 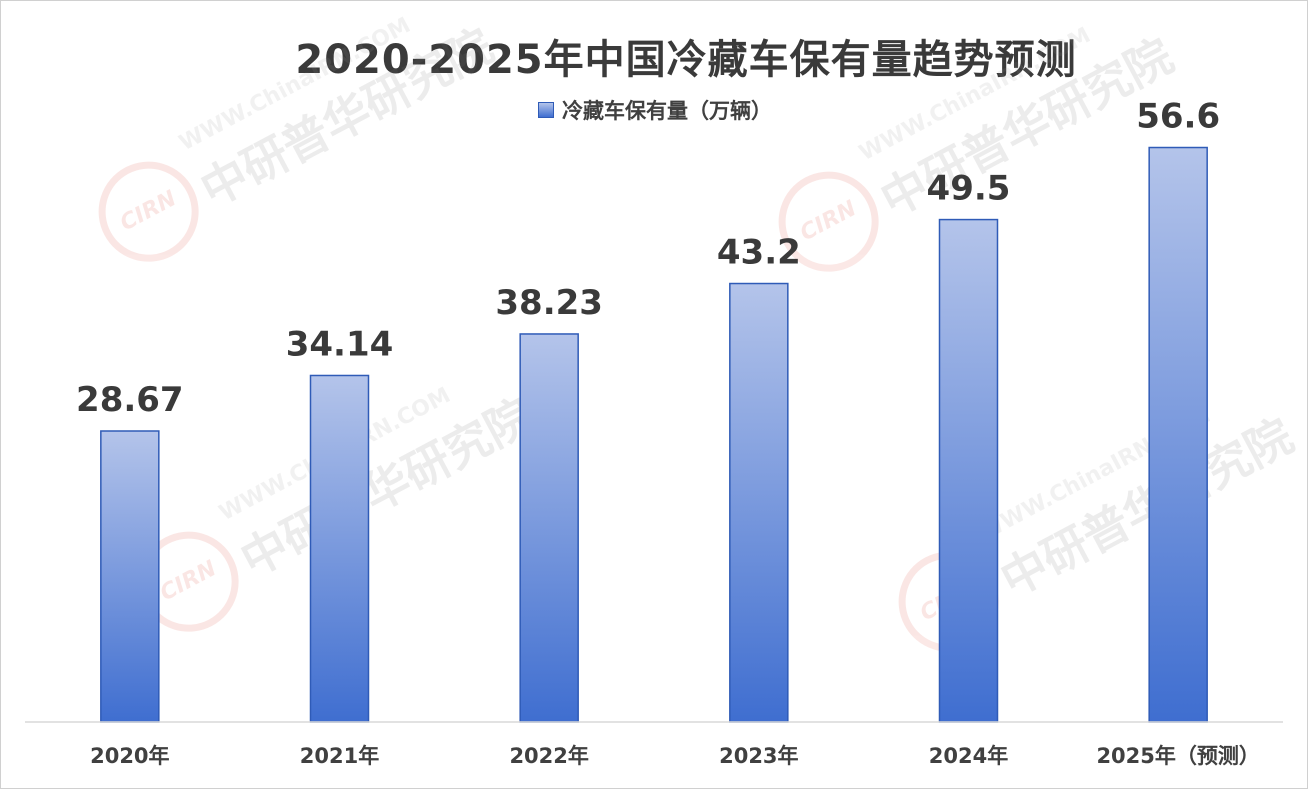 What do you see at coordinates (546, 110) in the screenshot?
I see `legend-swatch` at bounding box center [546, 110].